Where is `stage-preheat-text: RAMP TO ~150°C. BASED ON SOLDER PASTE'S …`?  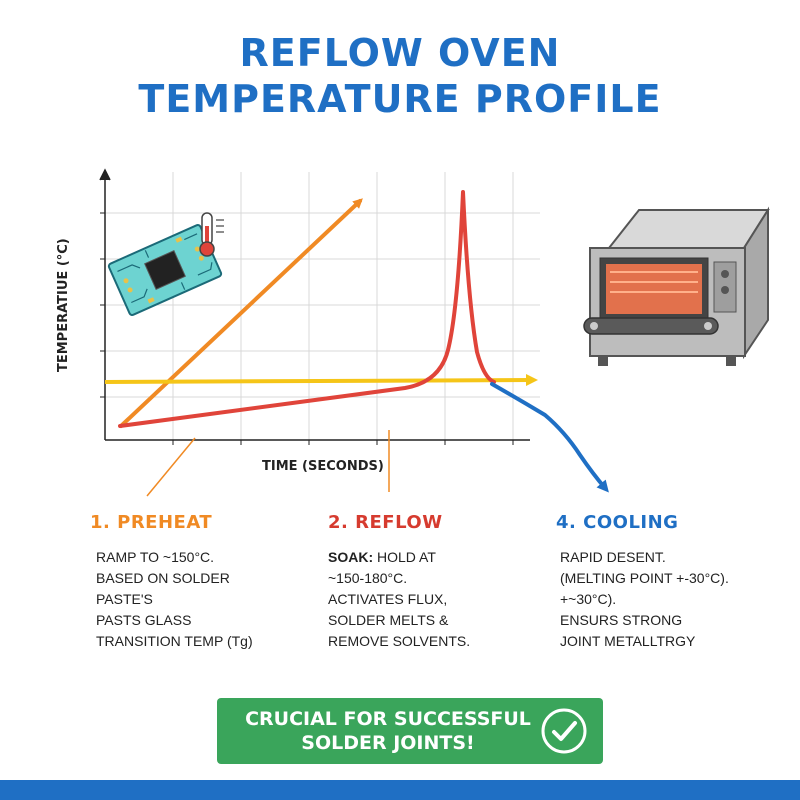 stage-preheat-text: RAMP TO ~150°C. BASED ON SOLDER PASTE'S … is located at coordinates (200, 599).